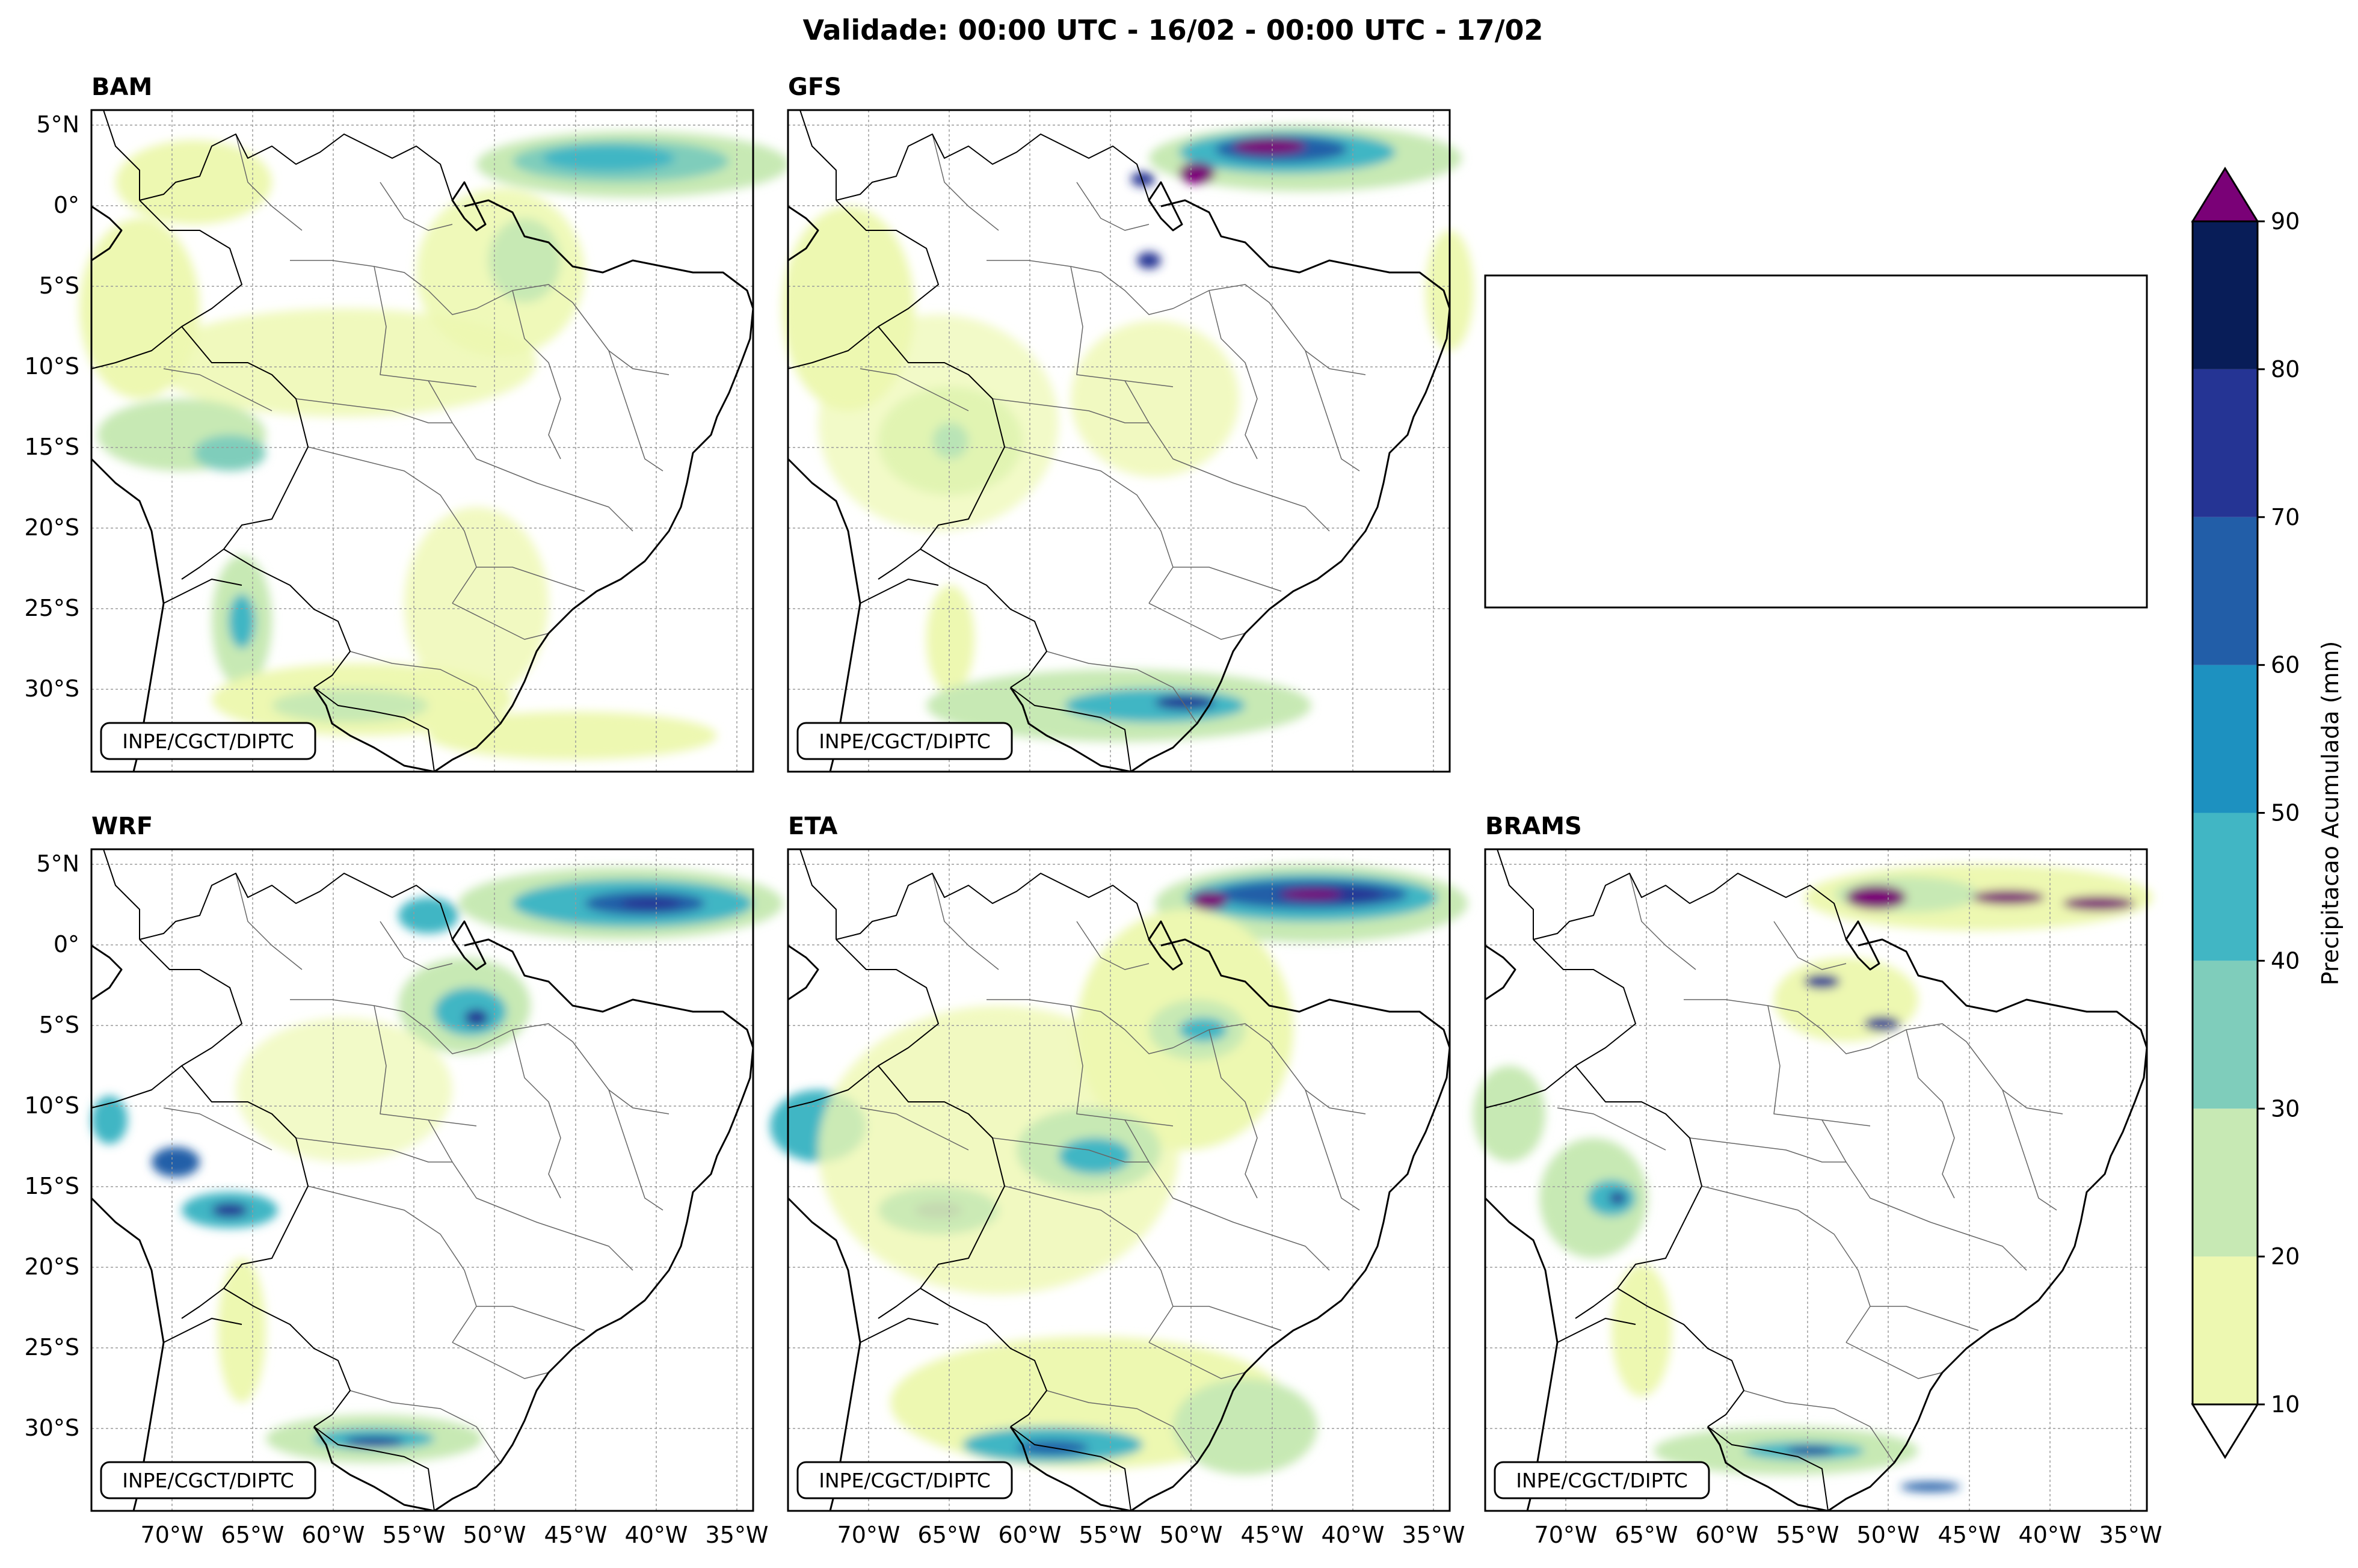  I want to click on colorbar-tick-label: 40, so click(2285, 961).